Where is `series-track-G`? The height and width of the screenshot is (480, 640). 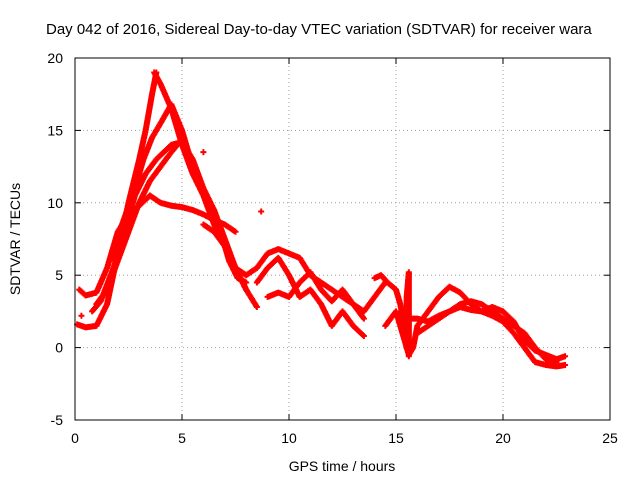
series-track-G is located at coordinates (310, 297).